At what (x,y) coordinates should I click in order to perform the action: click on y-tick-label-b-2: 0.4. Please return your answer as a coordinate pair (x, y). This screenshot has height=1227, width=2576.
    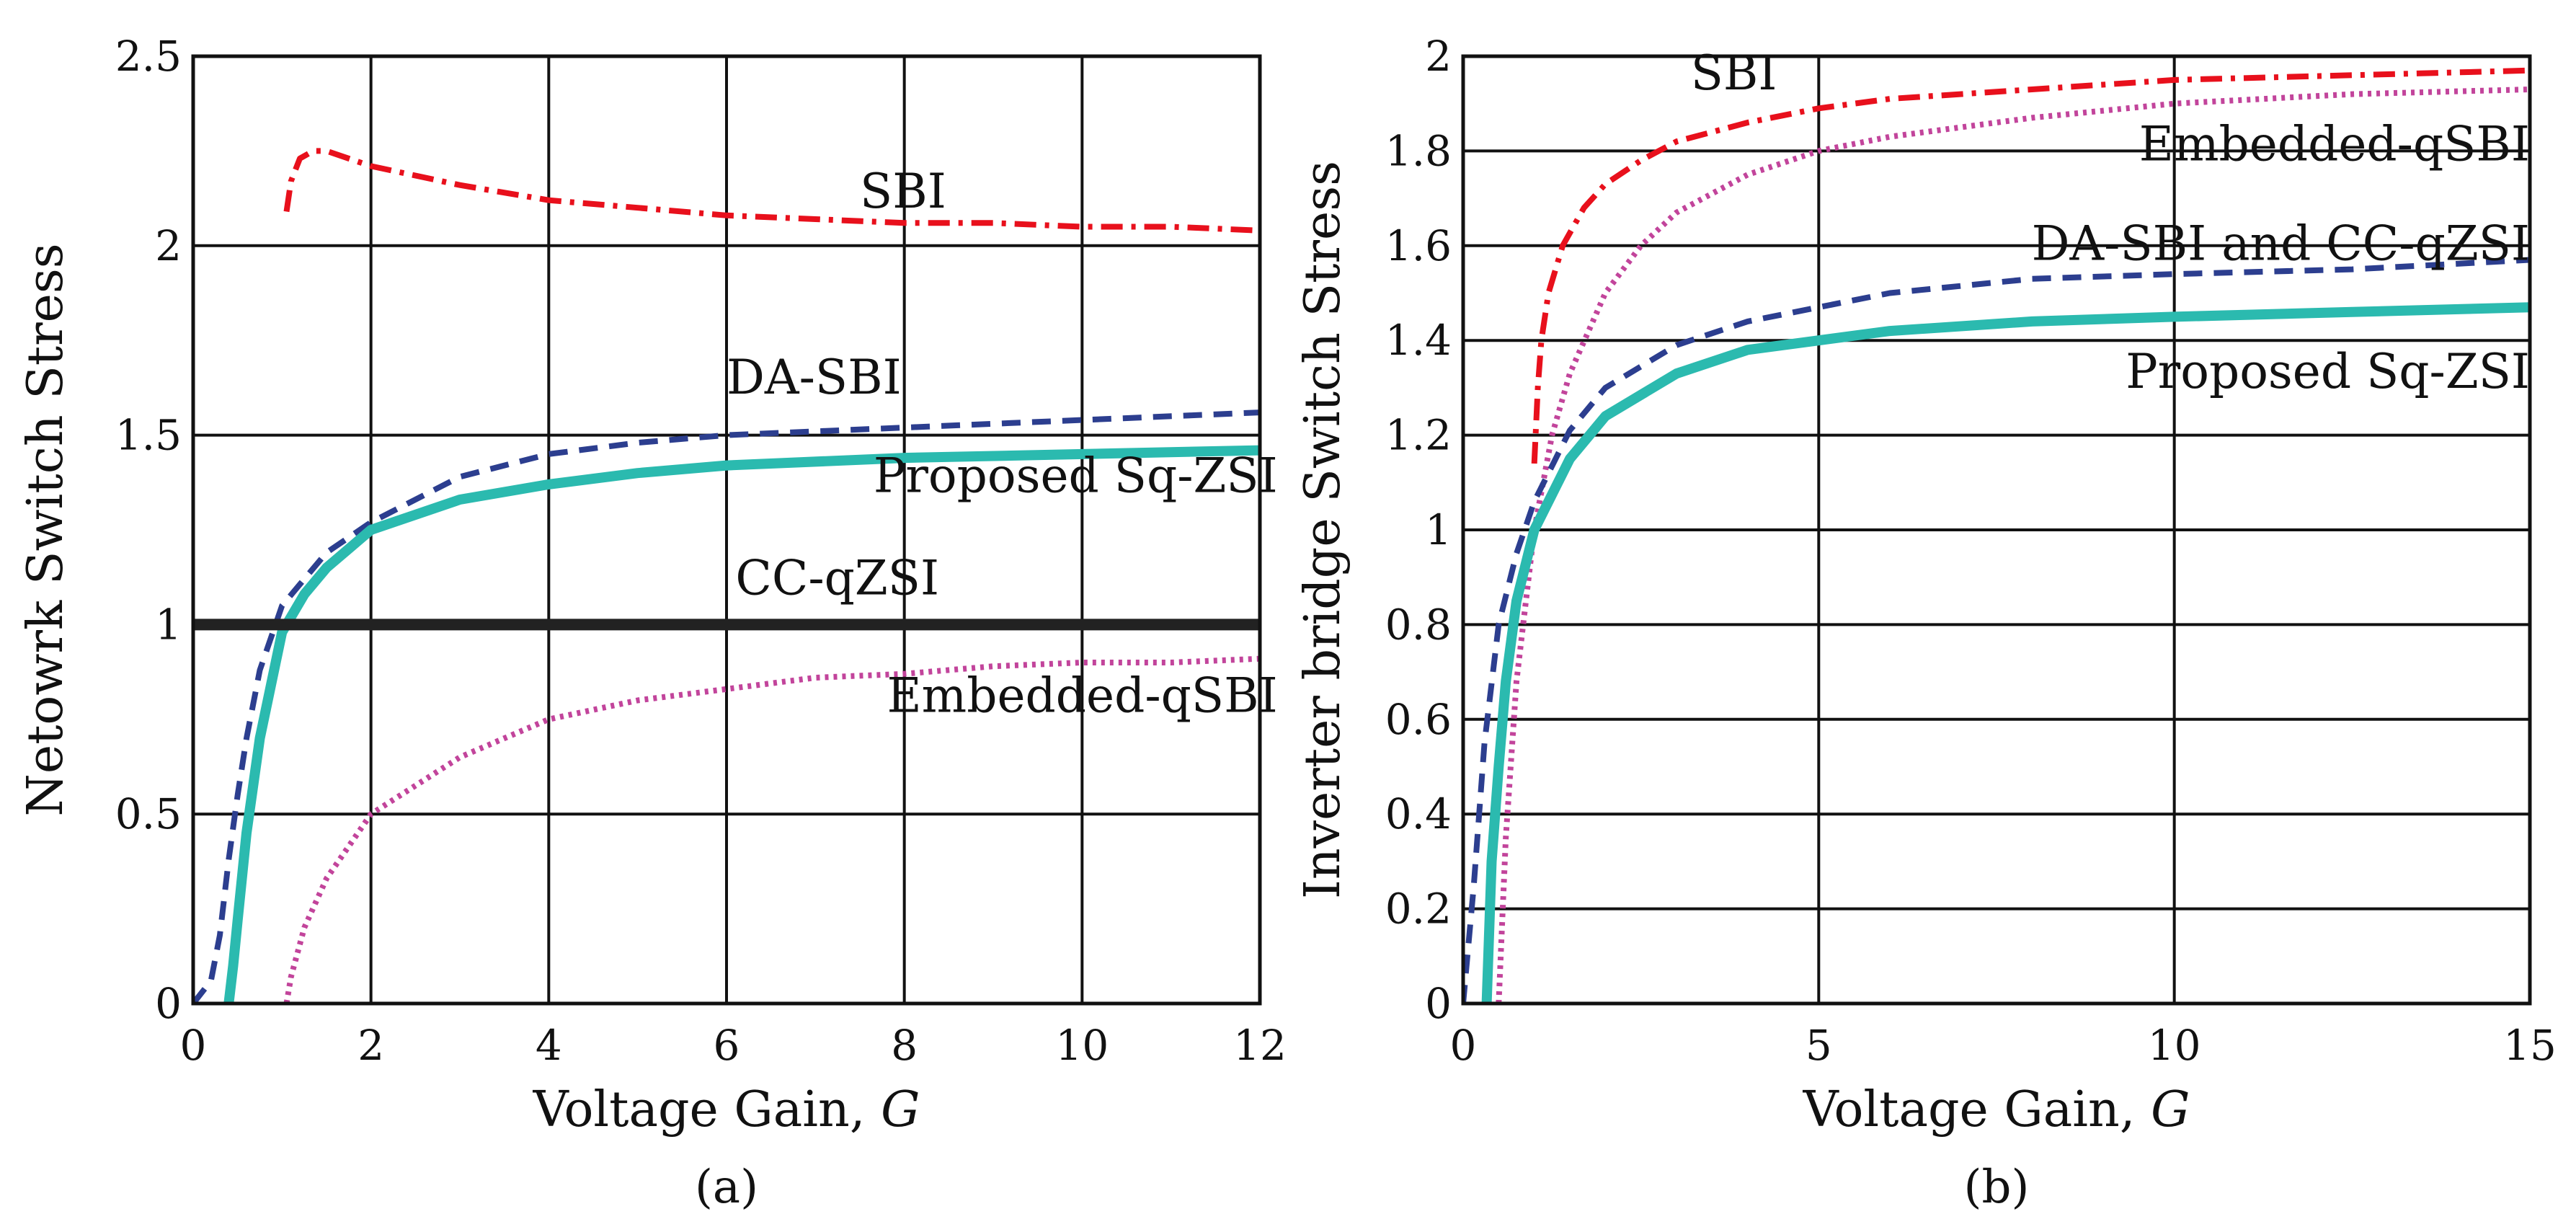
    Looking at the image, I should click on (1418, 814).